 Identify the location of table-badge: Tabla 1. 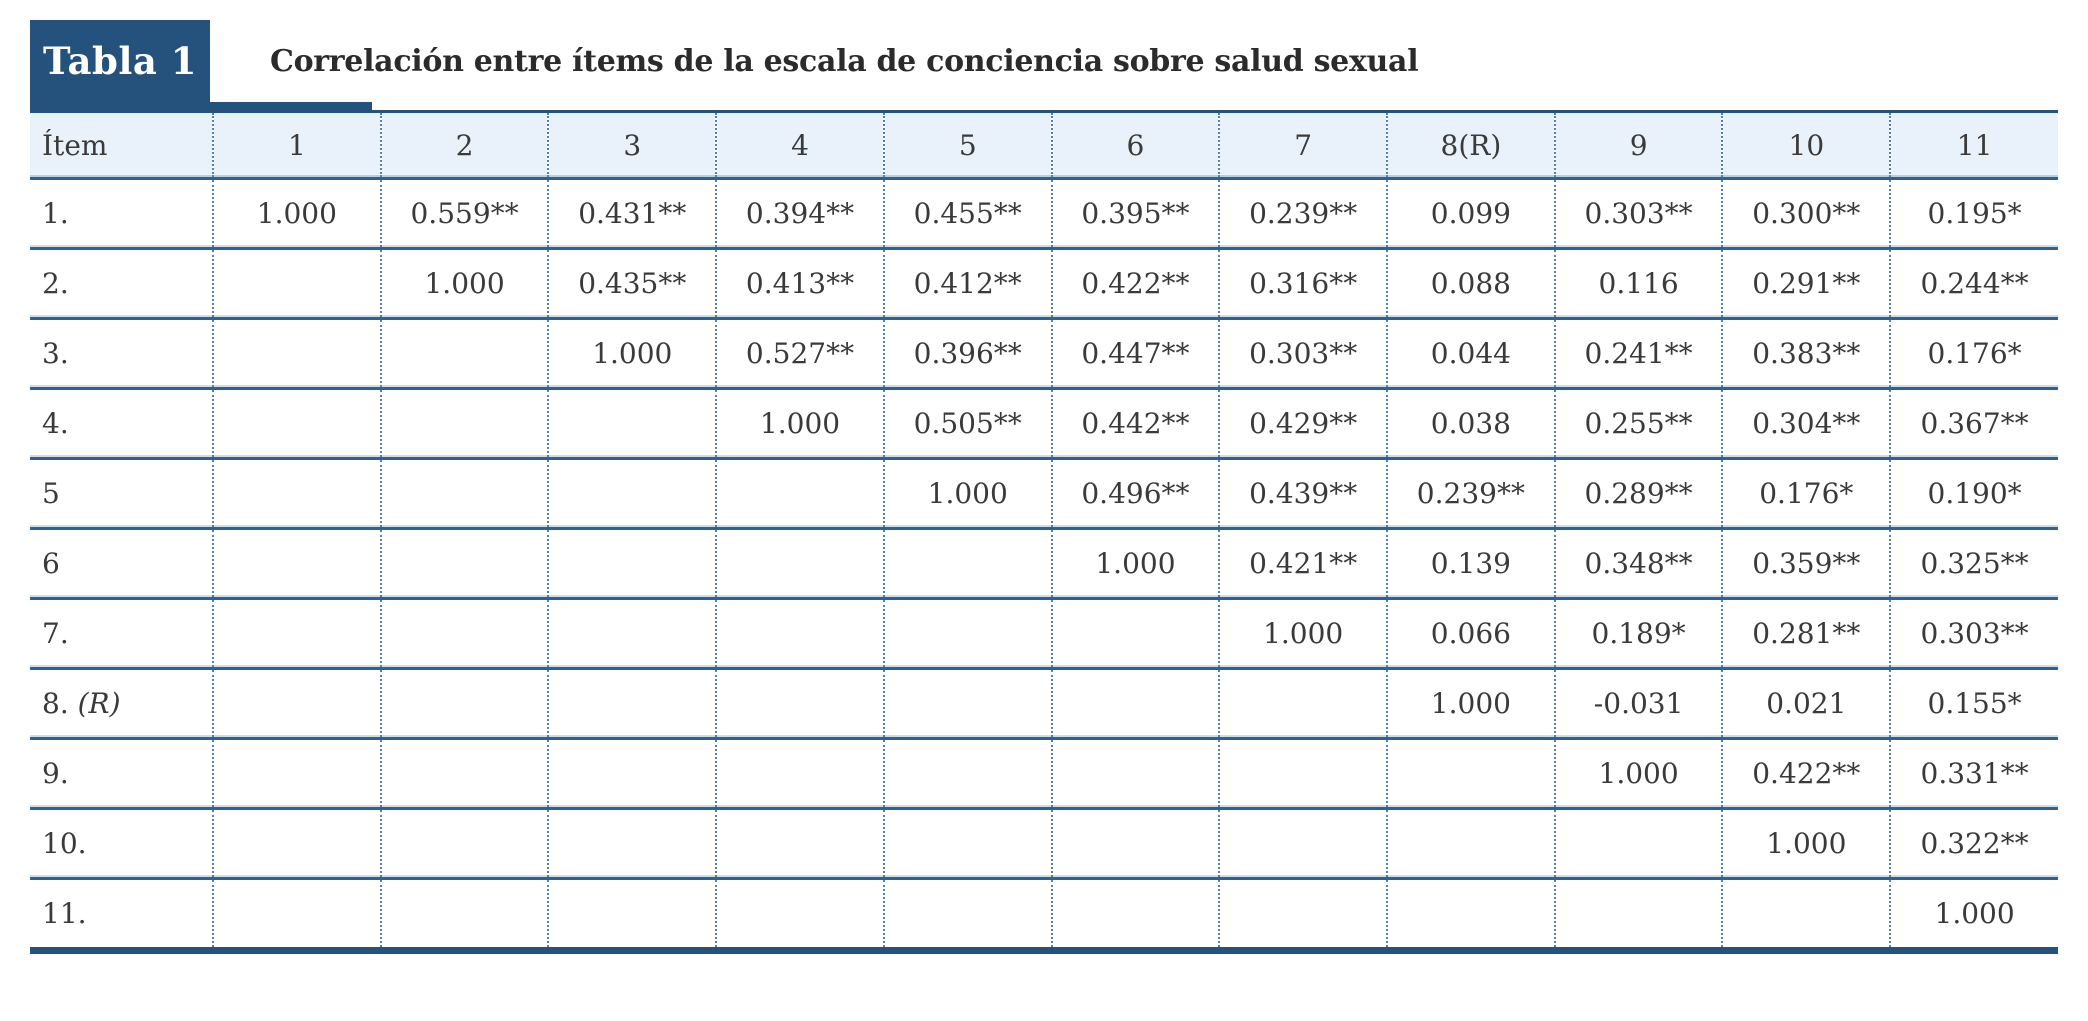
(120, 61).